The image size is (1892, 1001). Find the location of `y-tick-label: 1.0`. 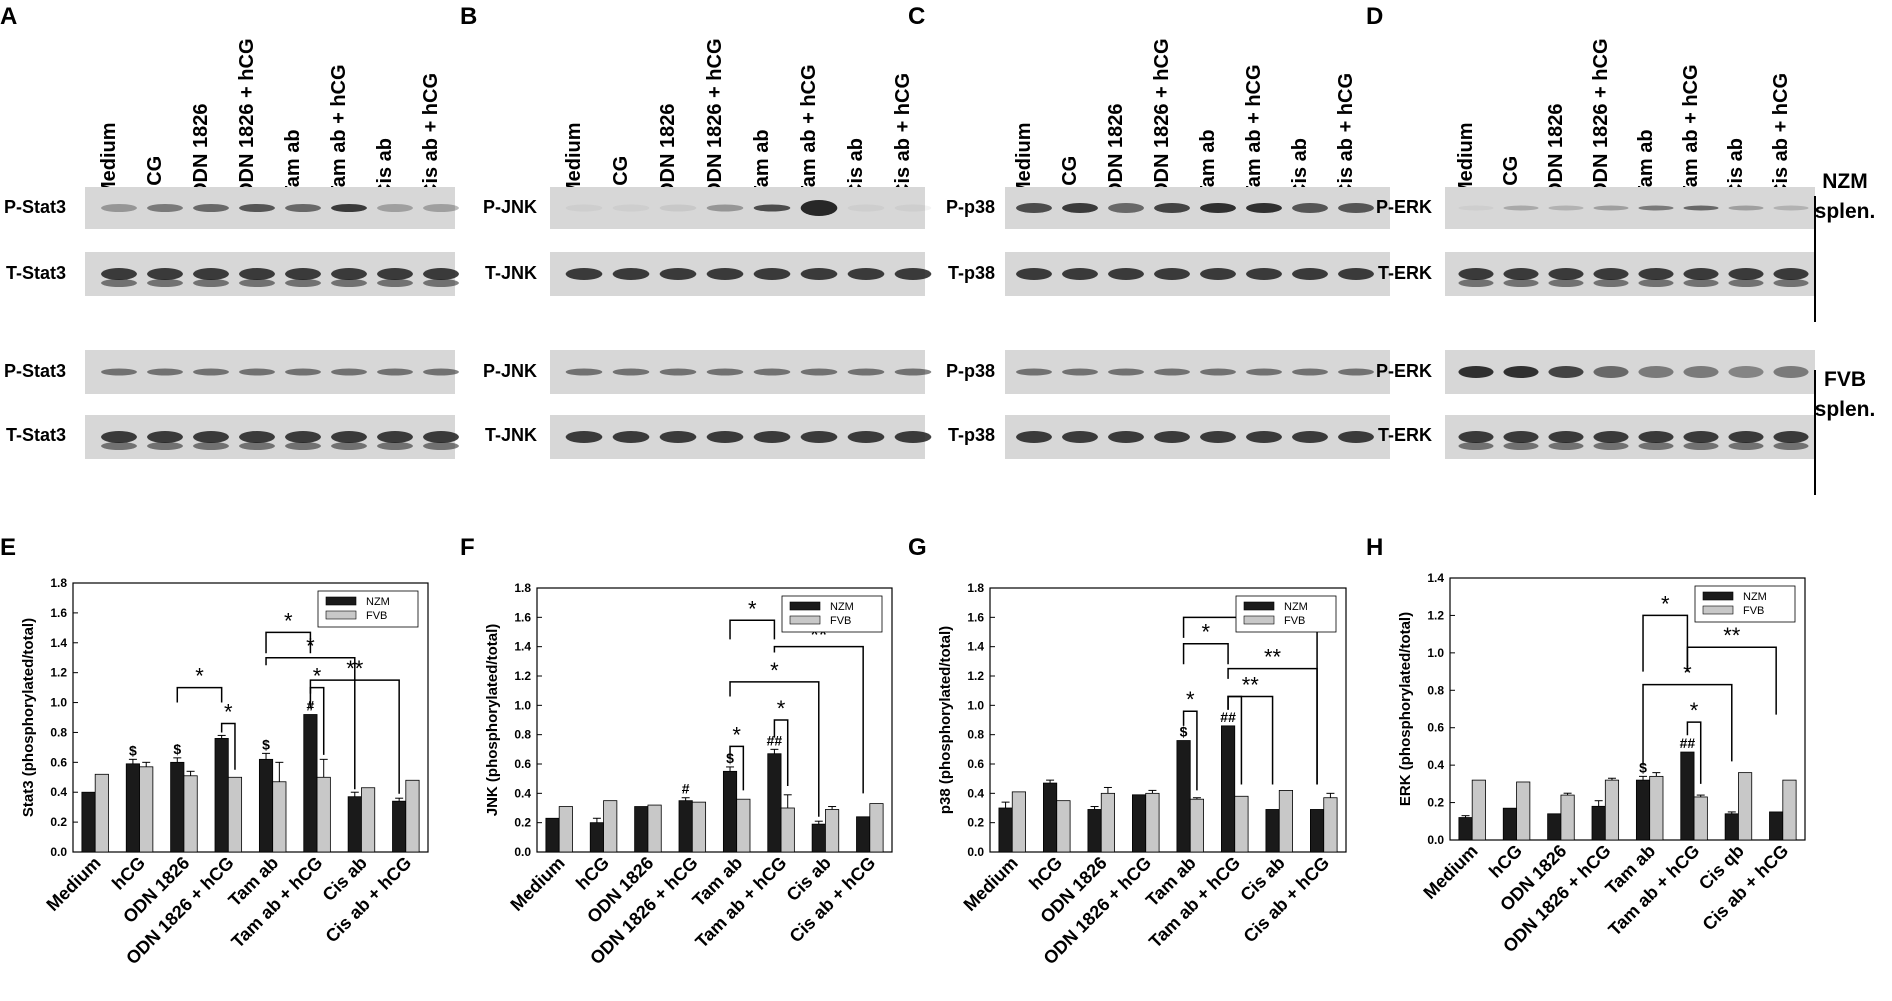

y-tick-label: 1.0 is located at coordinates (1435, 653).